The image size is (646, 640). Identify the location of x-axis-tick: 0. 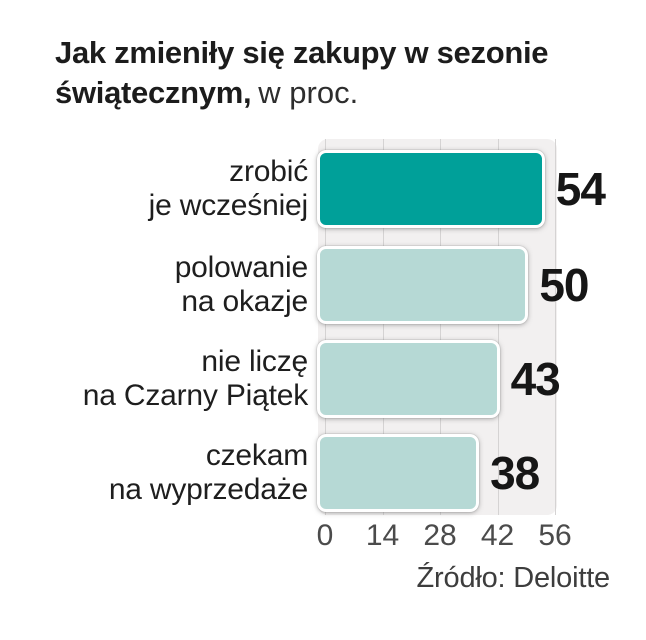
(325, 535).